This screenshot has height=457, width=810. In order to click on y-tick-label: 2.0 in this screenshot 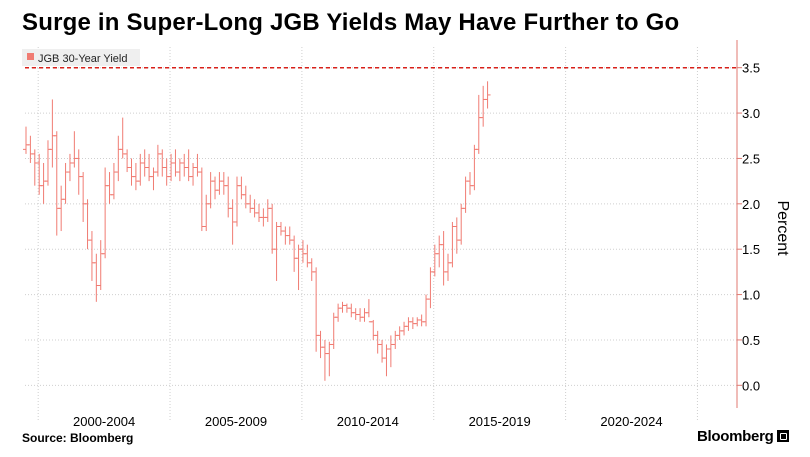, I will do `click(751, 204)`.